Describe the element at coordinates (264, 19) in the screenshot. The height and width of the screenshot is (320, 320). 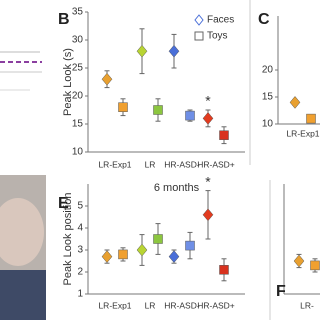
I see `panel-letter: C` at that location.